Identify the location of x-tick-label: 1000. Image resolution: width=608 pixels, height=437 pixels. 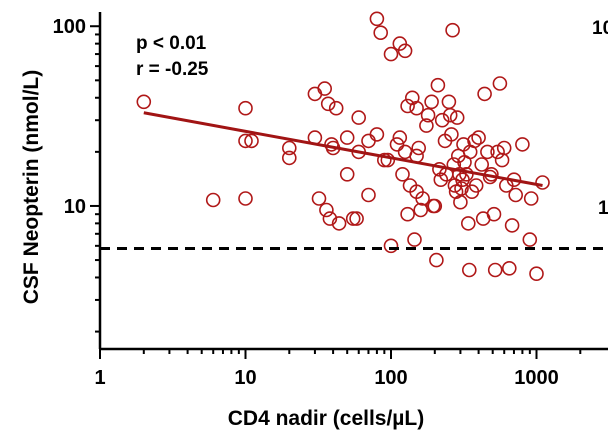
(536, 378).